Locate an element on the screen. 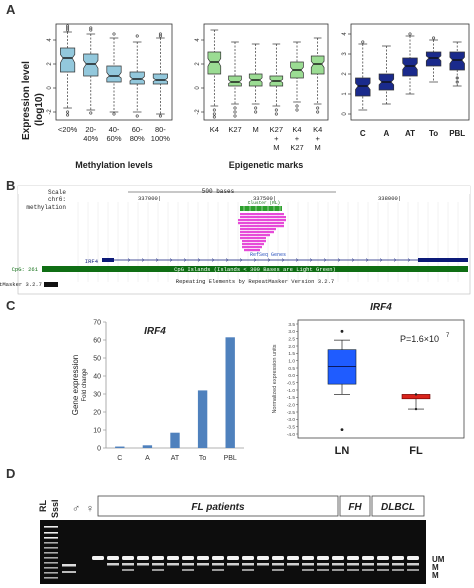 This screenshot has height=588, width=474. y-axis-subtitle: Fold change is located at coordinates (85, 385).